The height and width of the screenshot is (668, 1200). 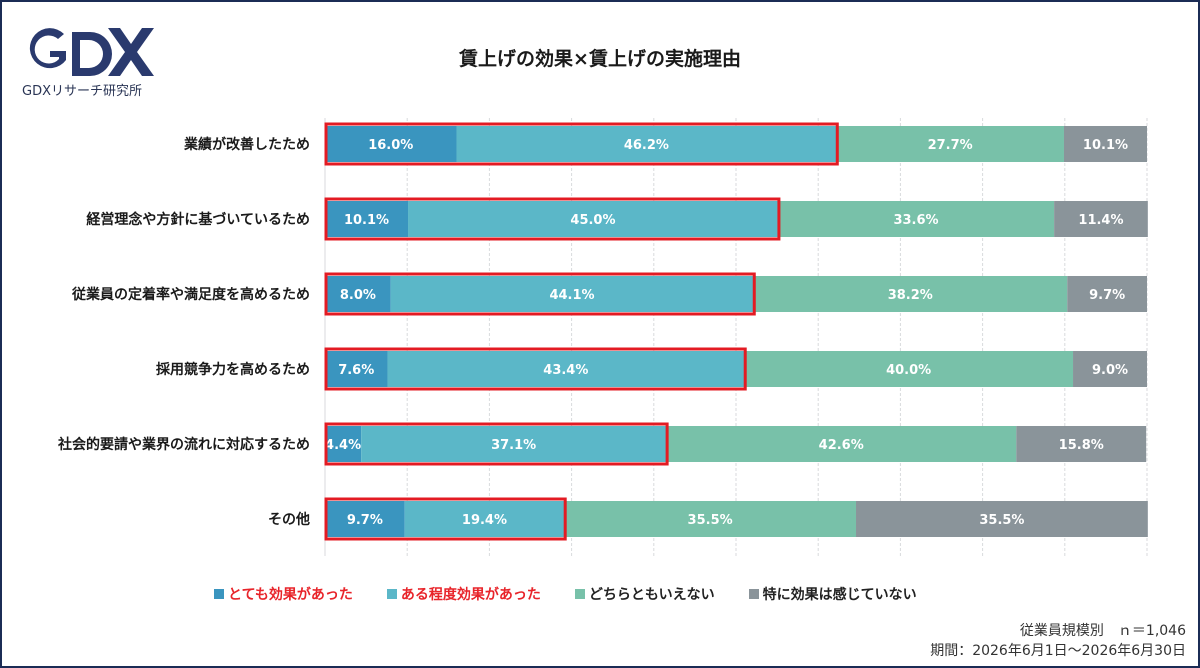 What do you see at coordinates (1058, 651) in the screenshot?
I see `period-note: 期間：2026年6月1日～2026年6月30日` at bounding box center [1058, 651].